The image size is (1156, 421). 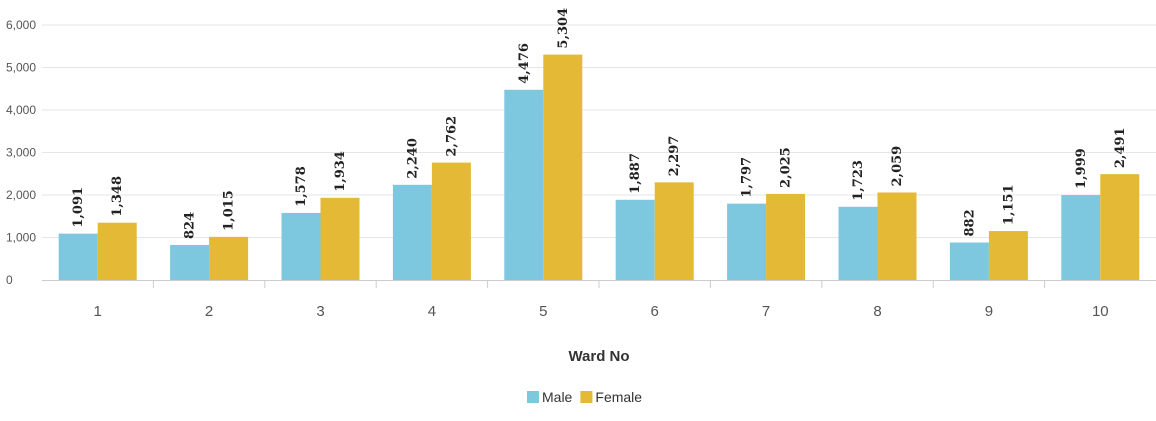 What do you see at coordinates (21, 68) in the screenshot?
I see `y-tick-label: 5,000` at bounding box center [21, 68].